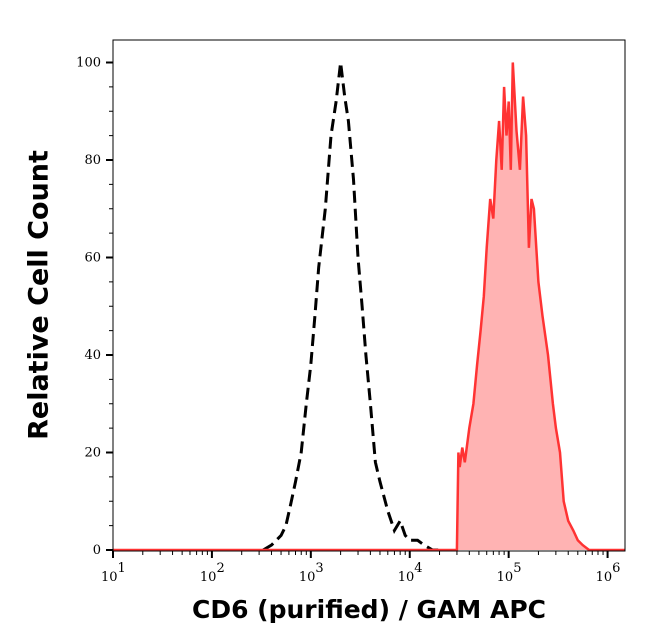  Describe the element at coordinates (97, 550) in the screenshot. I see `y-tick-label: 0` at that location.